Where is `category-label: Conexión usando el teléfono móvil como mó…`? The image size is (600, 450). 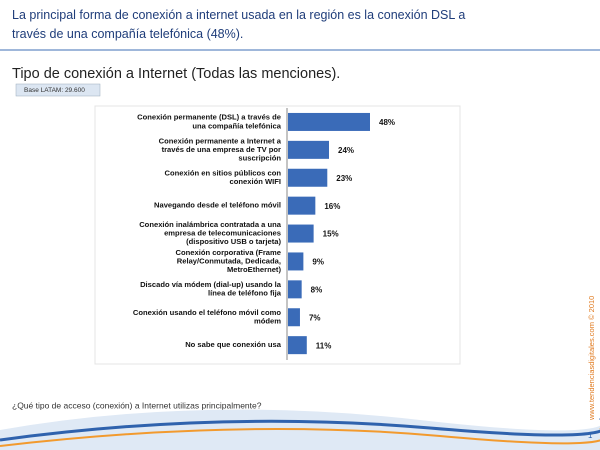 category-label: Conexión usando el teléfono móvil como mó… is located at coordinates (207, 317).